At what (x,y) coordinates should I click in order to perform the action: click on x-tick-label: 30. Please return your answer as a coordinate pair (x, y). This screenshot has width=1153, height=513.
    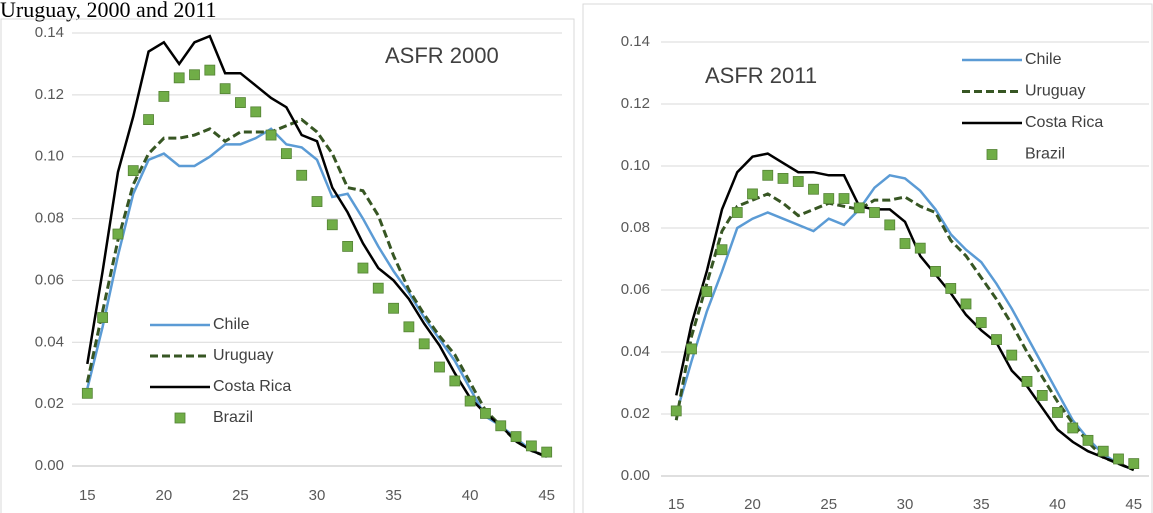
    Looking at the image, I should click on (317, 495).